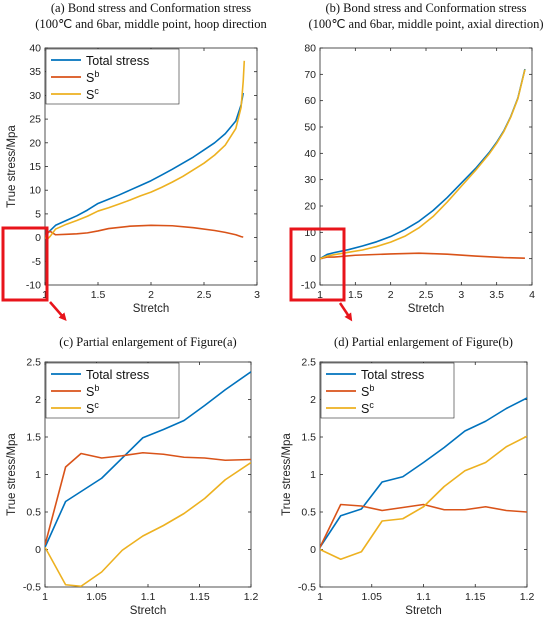  I want to click on y-axis-label-c: True stress/Mpa, so click(12, 474).